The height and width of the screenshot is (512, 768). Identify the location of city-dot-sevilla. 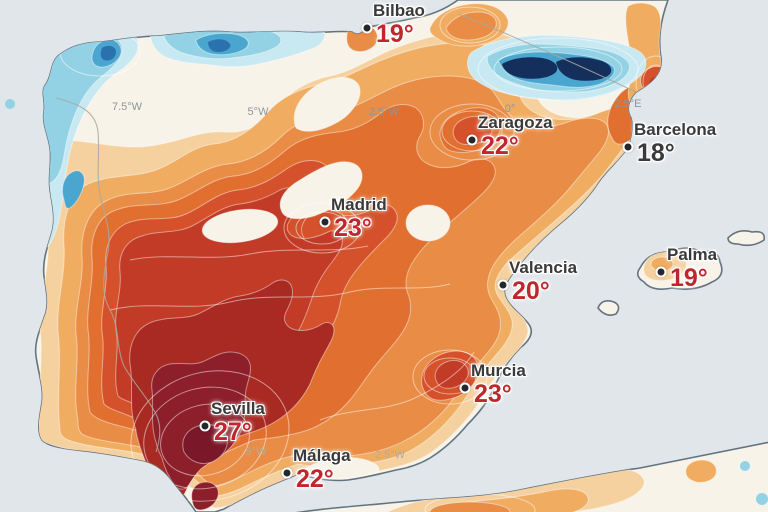
(205, 426).